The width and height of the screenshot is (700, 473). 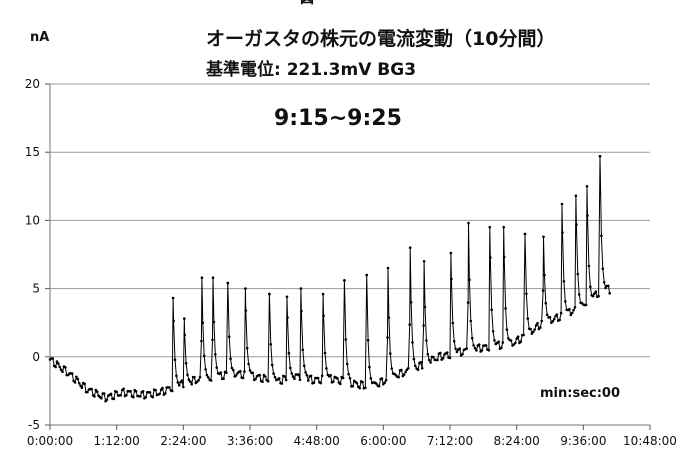 I want to click on chart-title: オーガスタの株元の電流変動（10分間）, so click(x=381, y=39).